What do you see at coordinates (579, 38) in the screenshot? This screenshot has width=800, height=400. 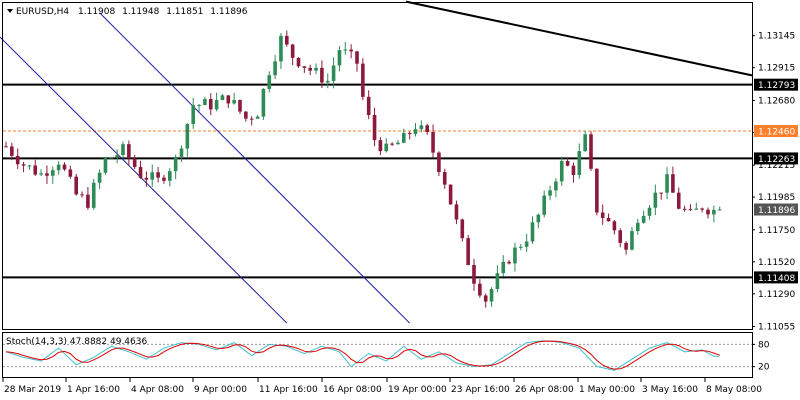 I see `trendline` at bounding box center [579, 38].